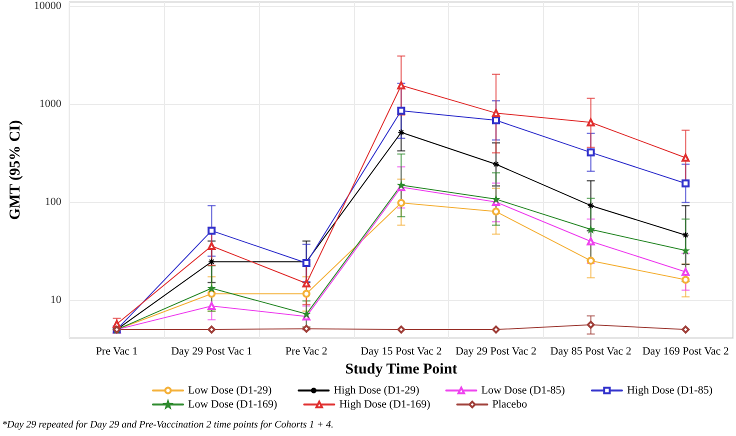 This screenshot has height=436, width=736. I want to click on x-tick-label: Day 29 Post Vac 1, so click(211, 352).